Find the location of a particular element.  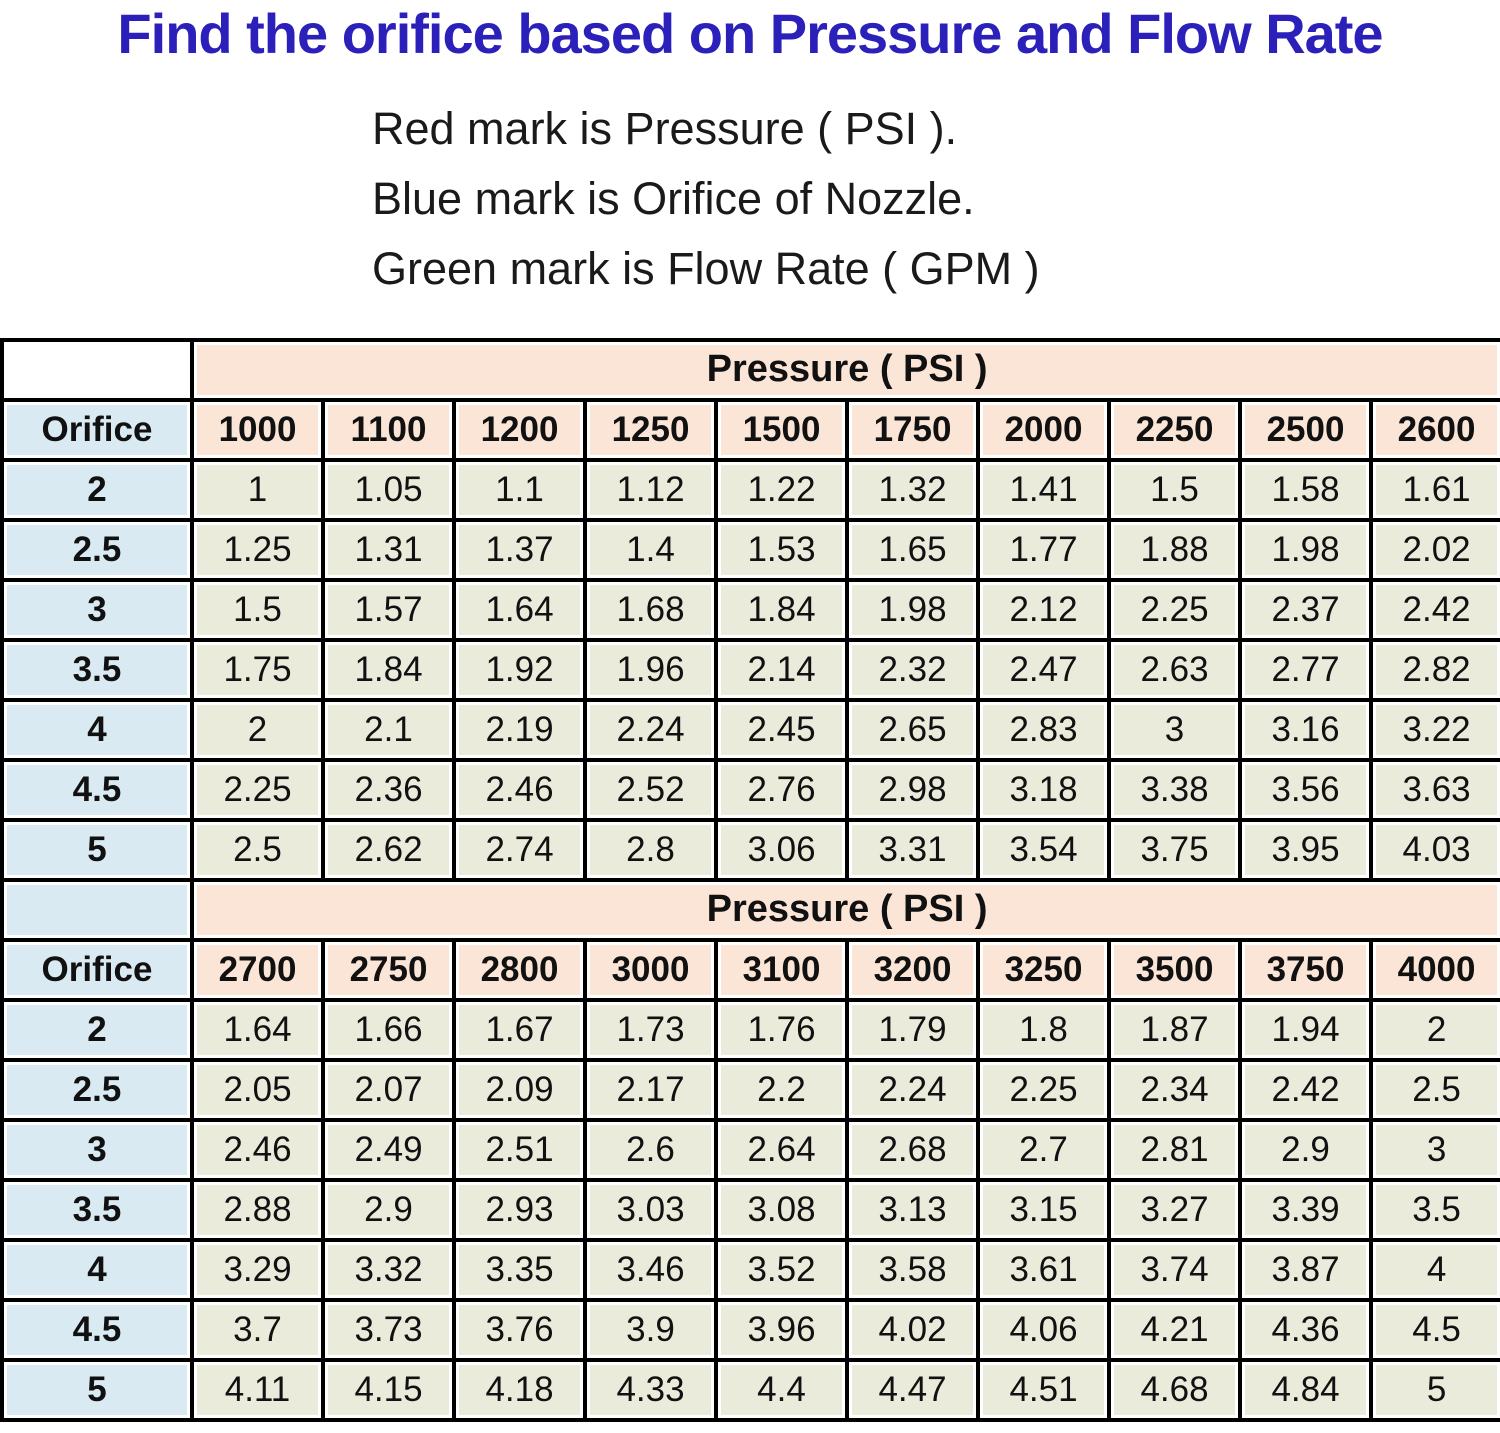

pressure-psi-header: Pressure ( PSI ) is located at coordinates (844, 369).